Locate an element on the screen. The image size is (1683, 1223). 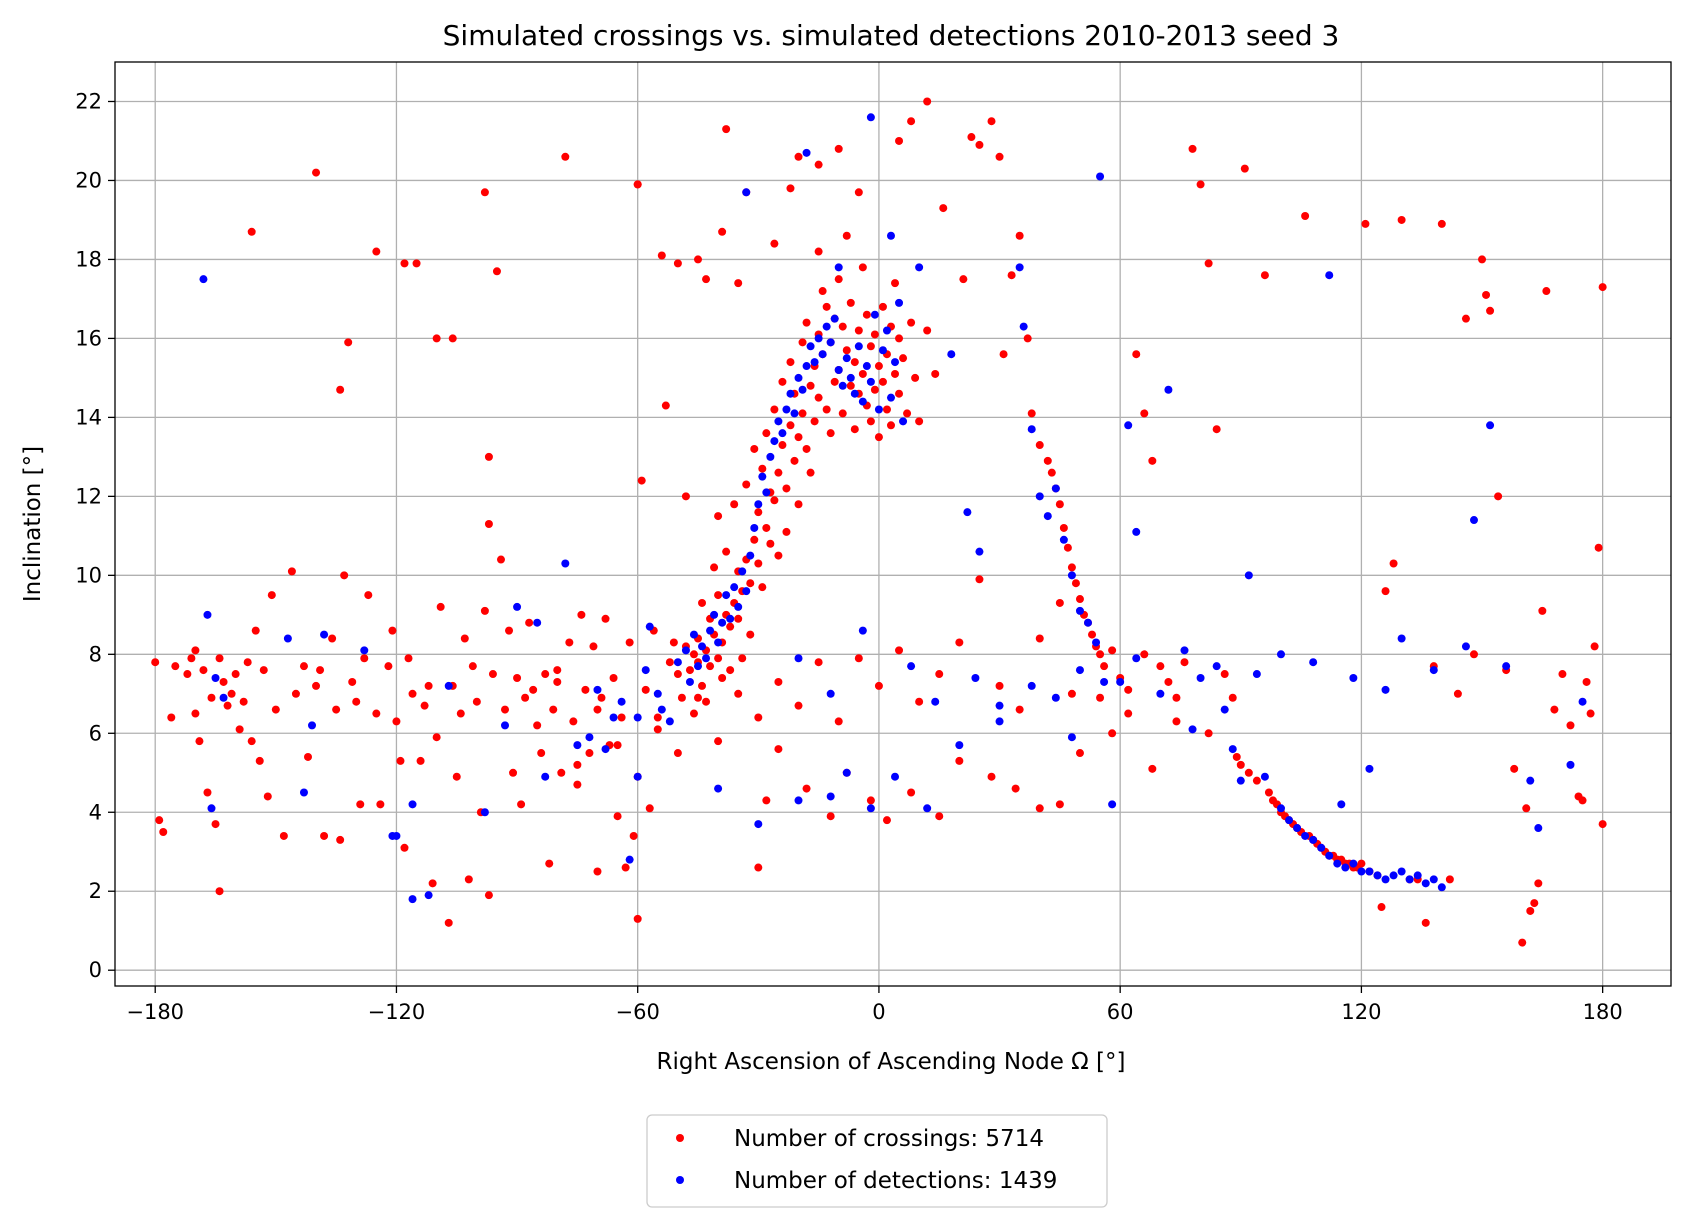
y-tick-label: 0 is located at coordinates (95, 970).